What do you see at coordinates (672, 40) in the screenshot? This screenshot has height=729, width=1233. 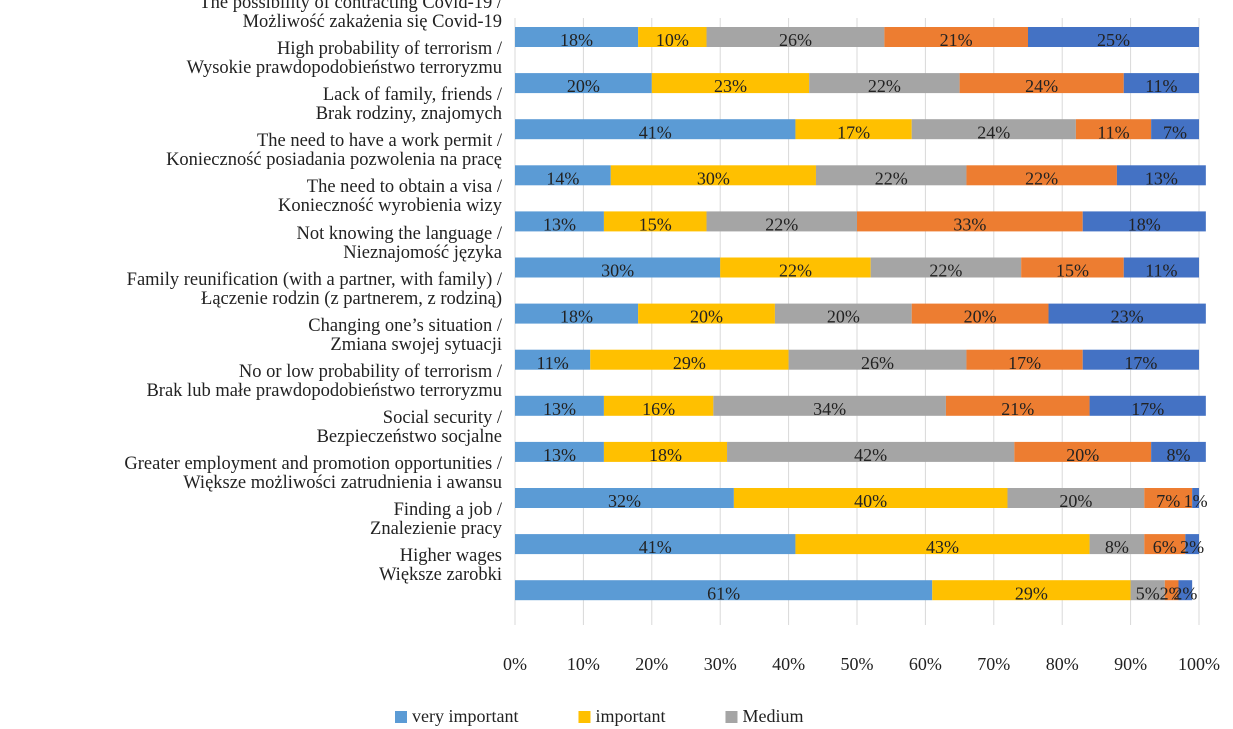 I see `data-label: 10%` at bounding box center [672, 40].